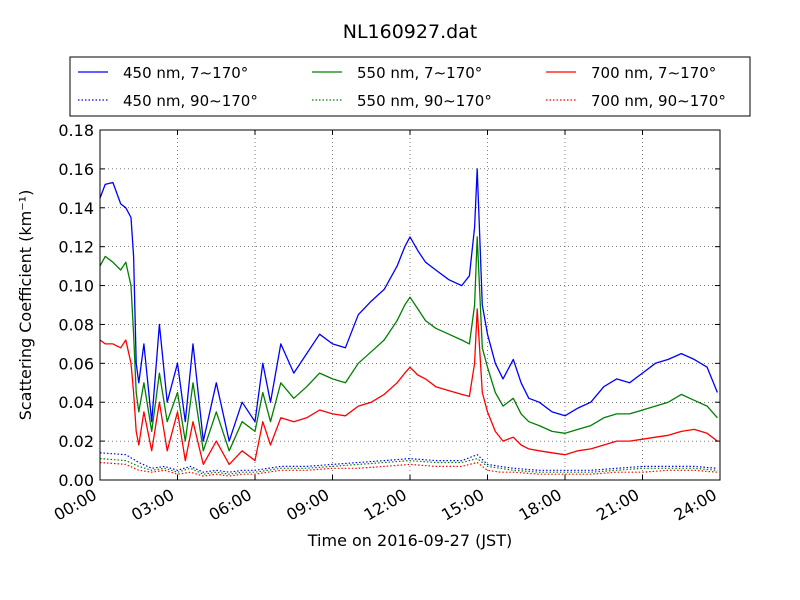  I want to click on legend-label: 450 nm, 90∼170°, so click(190, 101).